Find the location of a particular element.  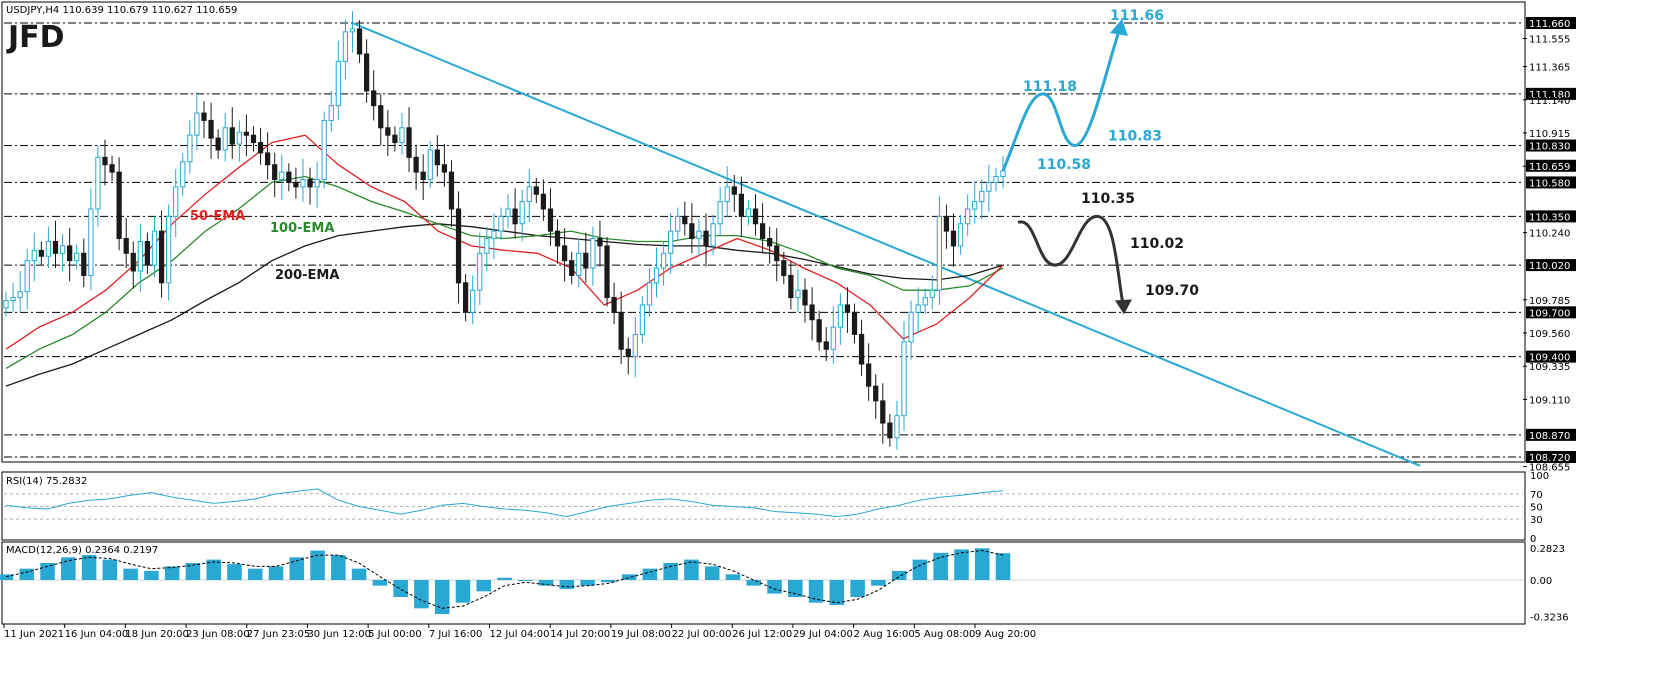

bullish-label-110-58: 110.58 is located at coordinates (1064, 165).